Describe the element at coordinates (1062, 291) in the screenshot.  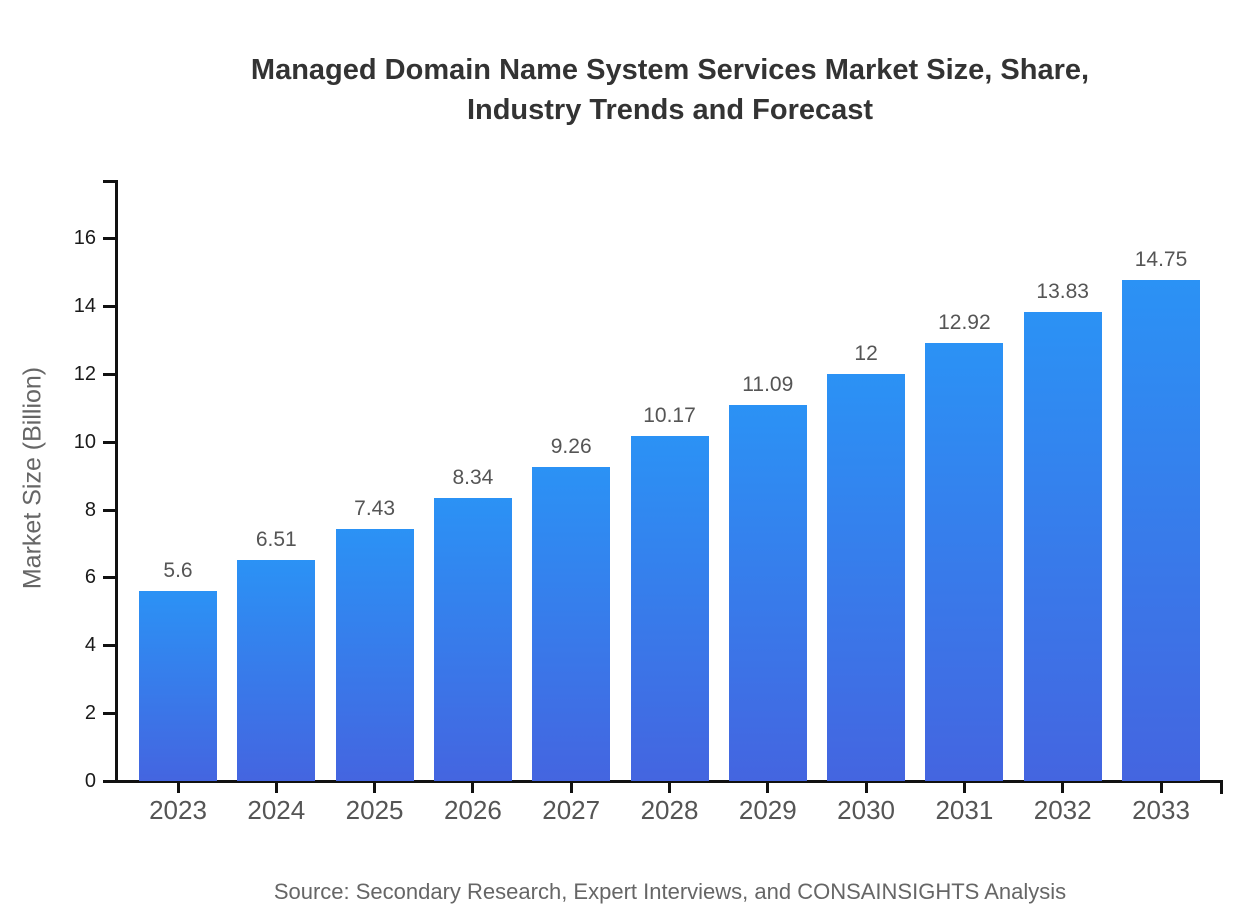
I see `bar-value-label: 13.83` at that location.